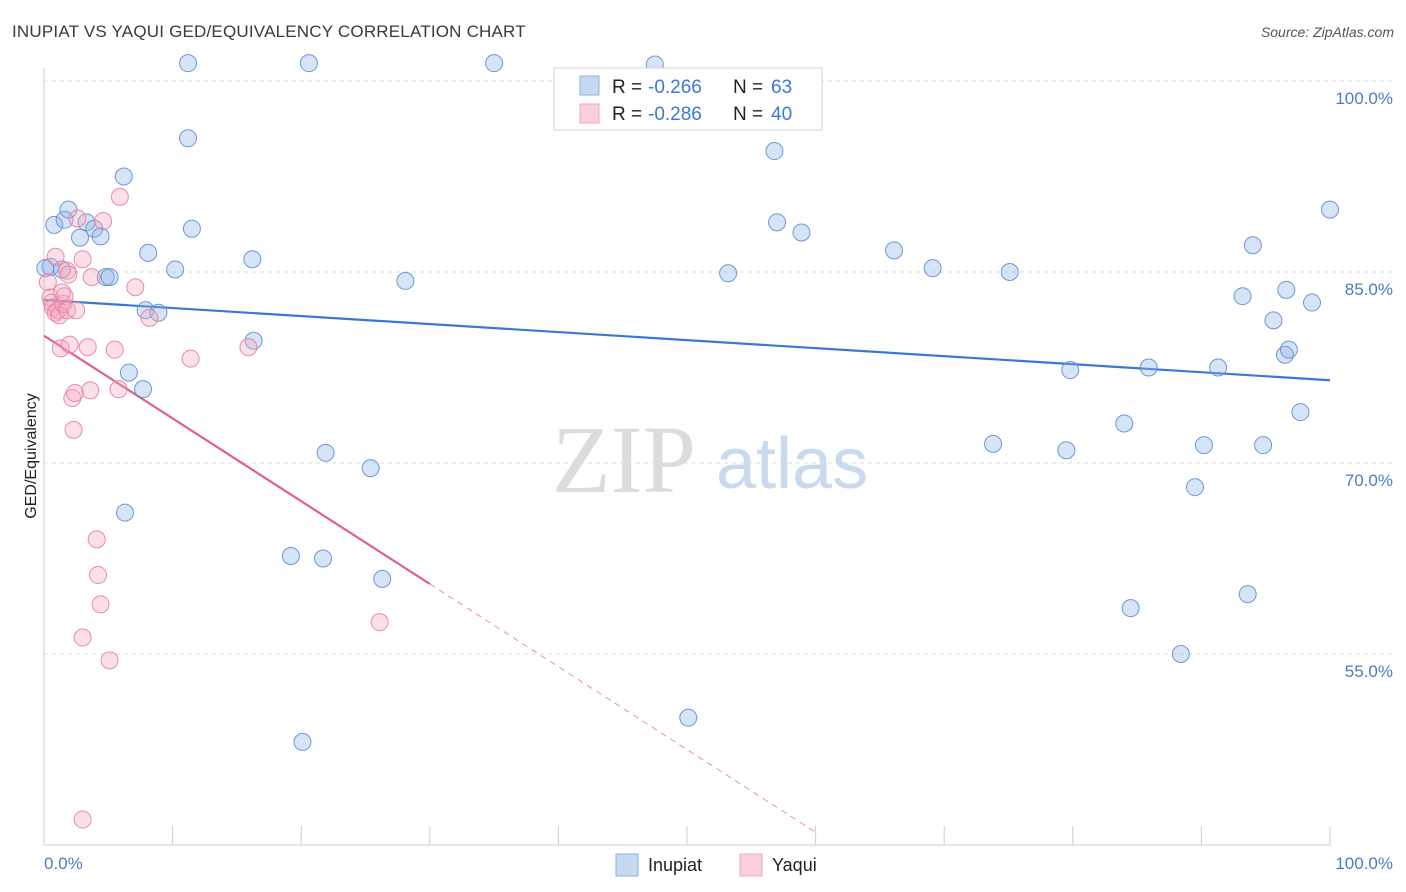 The width and height of the screenshot is (1406, 892). What do you see at coordinates (781, 114) in the screenshot?
I see `legend-n-value: 40` at bounding box center [781, 114].